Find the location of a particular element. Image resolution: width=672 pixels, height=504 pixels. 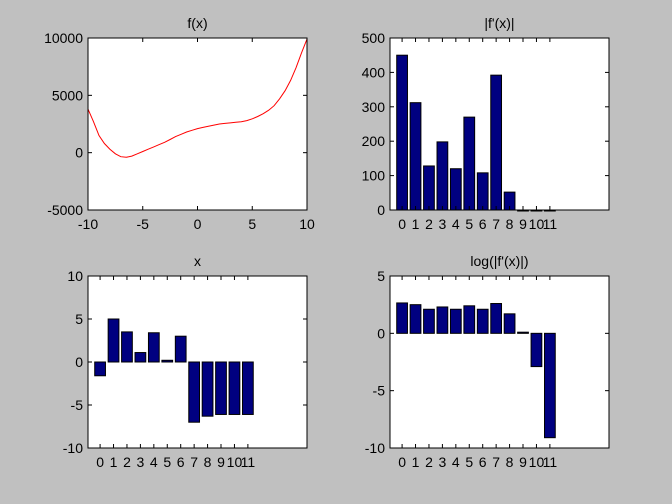

y-tick-label: 10 is located at coordinates (75, 276).